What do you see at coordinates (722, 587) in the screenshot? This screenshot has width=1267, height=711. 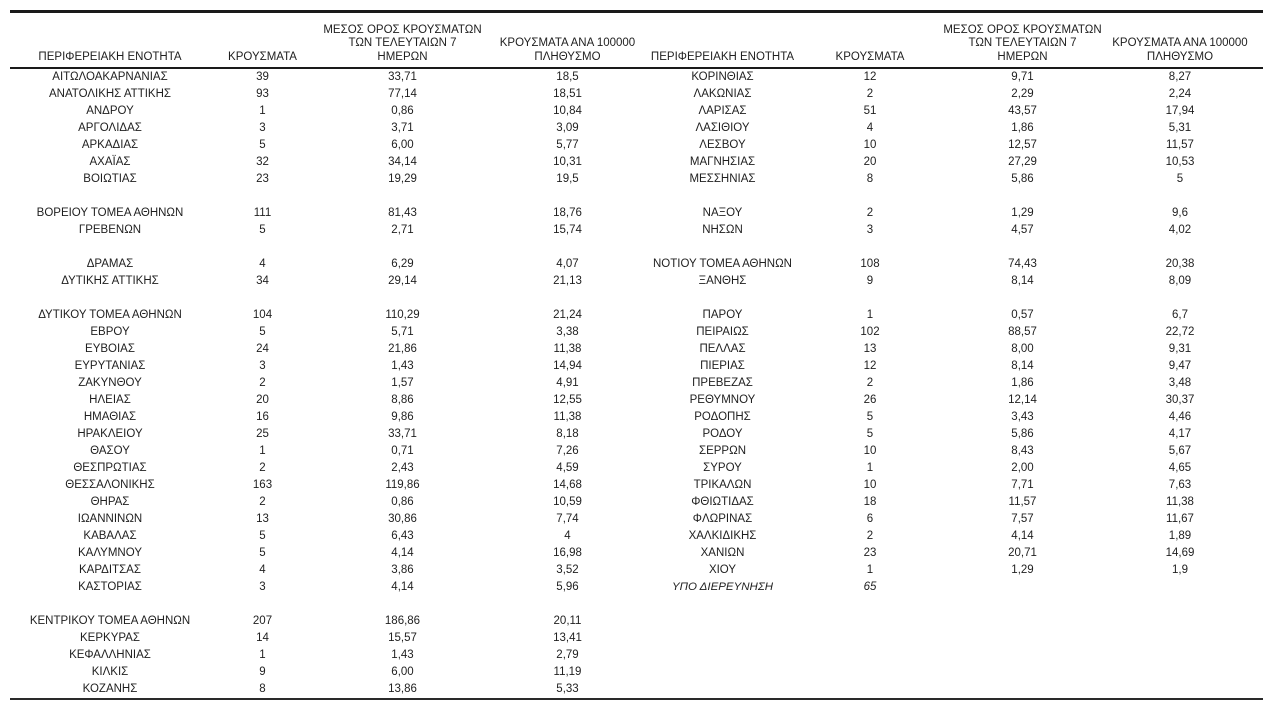 I see `region-cell: ΥΠΟ ΔΙΕΡΕΥΝΗΣΗ` at bounding box center [722, 587].